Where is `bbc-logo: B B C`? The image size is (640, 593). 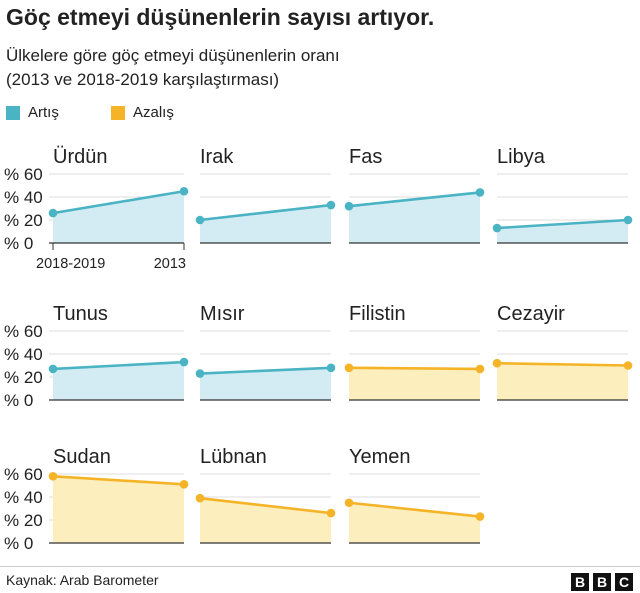 bbc-logo: B B C is located at coordinates (603, 582).